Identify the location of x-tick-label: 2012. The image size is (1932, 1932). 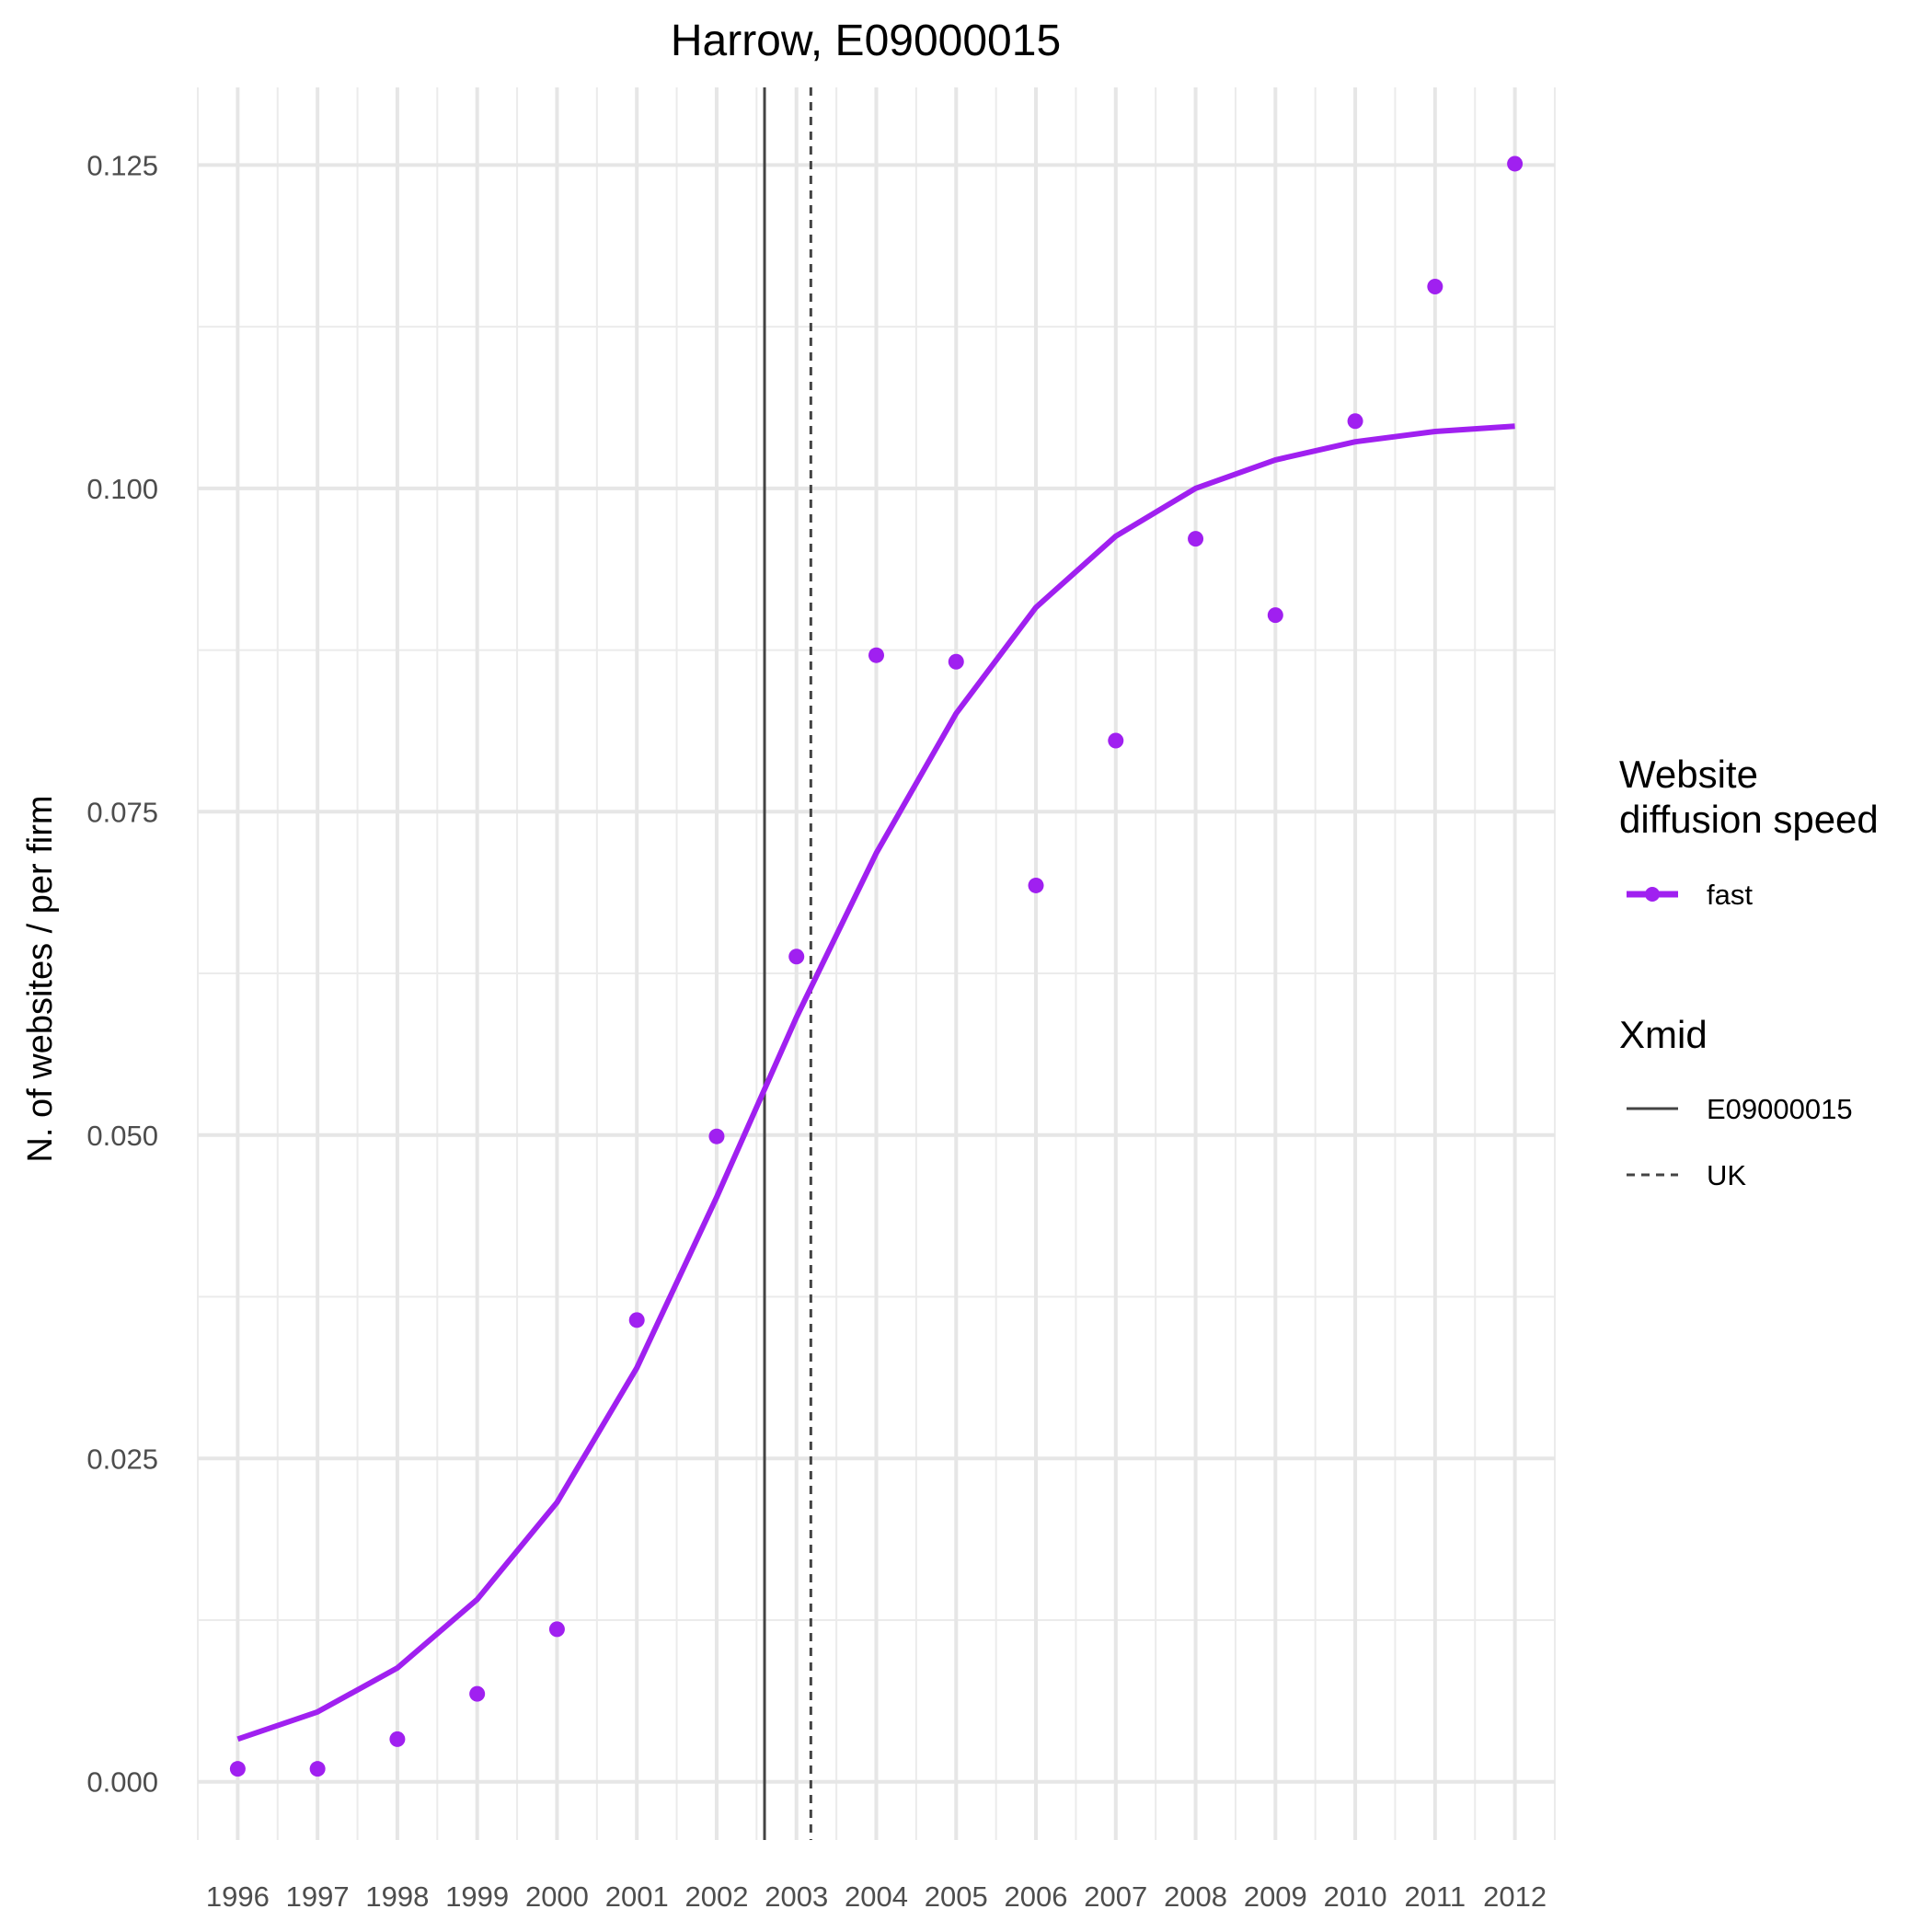
(1515, 1896).